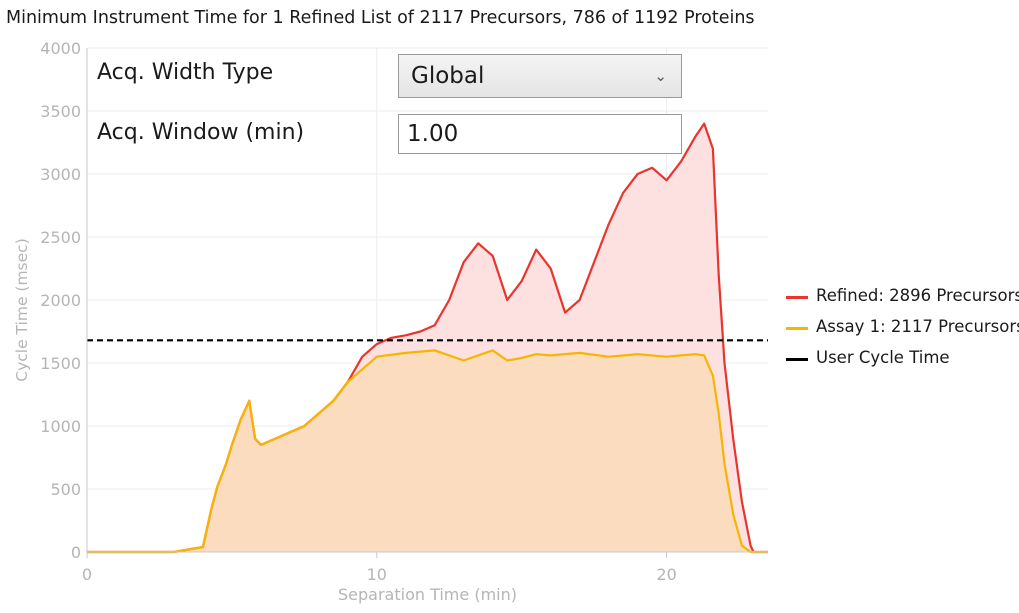  I want to click on x-tick-labels: 0 10 20, so click(379, 574).